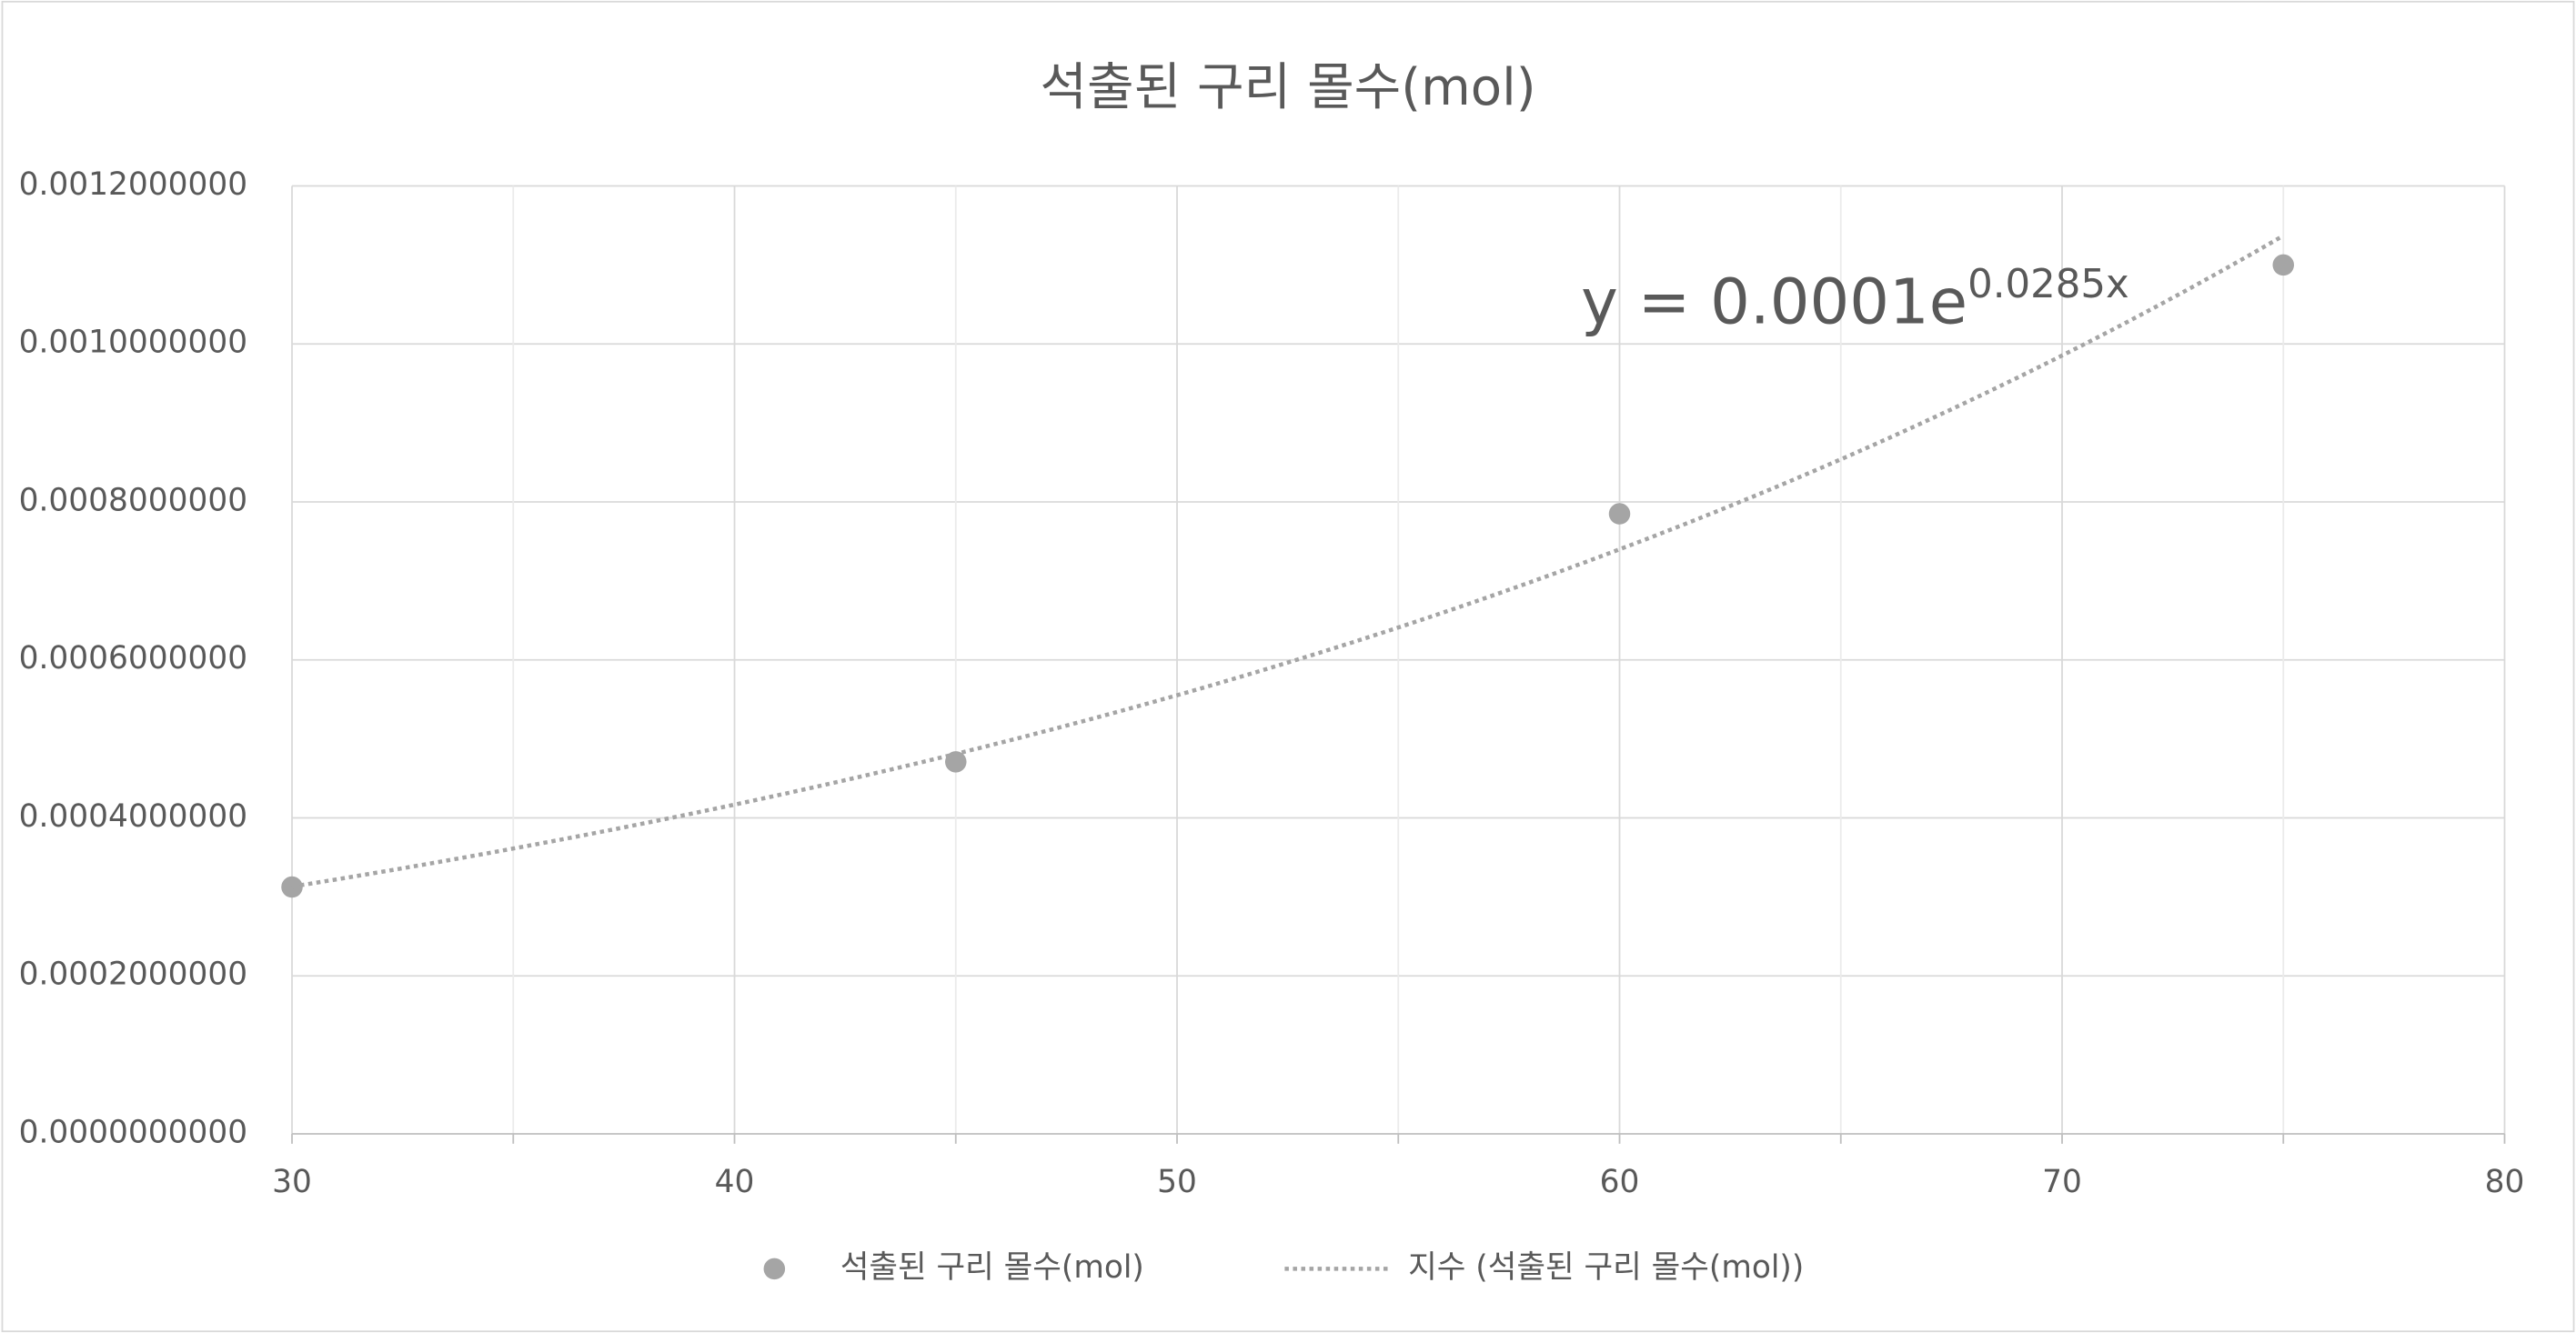  Describe the element at coordinates (133, 501) in the screenshot. I see `y-tick-label: 0.0008000000` at that location.